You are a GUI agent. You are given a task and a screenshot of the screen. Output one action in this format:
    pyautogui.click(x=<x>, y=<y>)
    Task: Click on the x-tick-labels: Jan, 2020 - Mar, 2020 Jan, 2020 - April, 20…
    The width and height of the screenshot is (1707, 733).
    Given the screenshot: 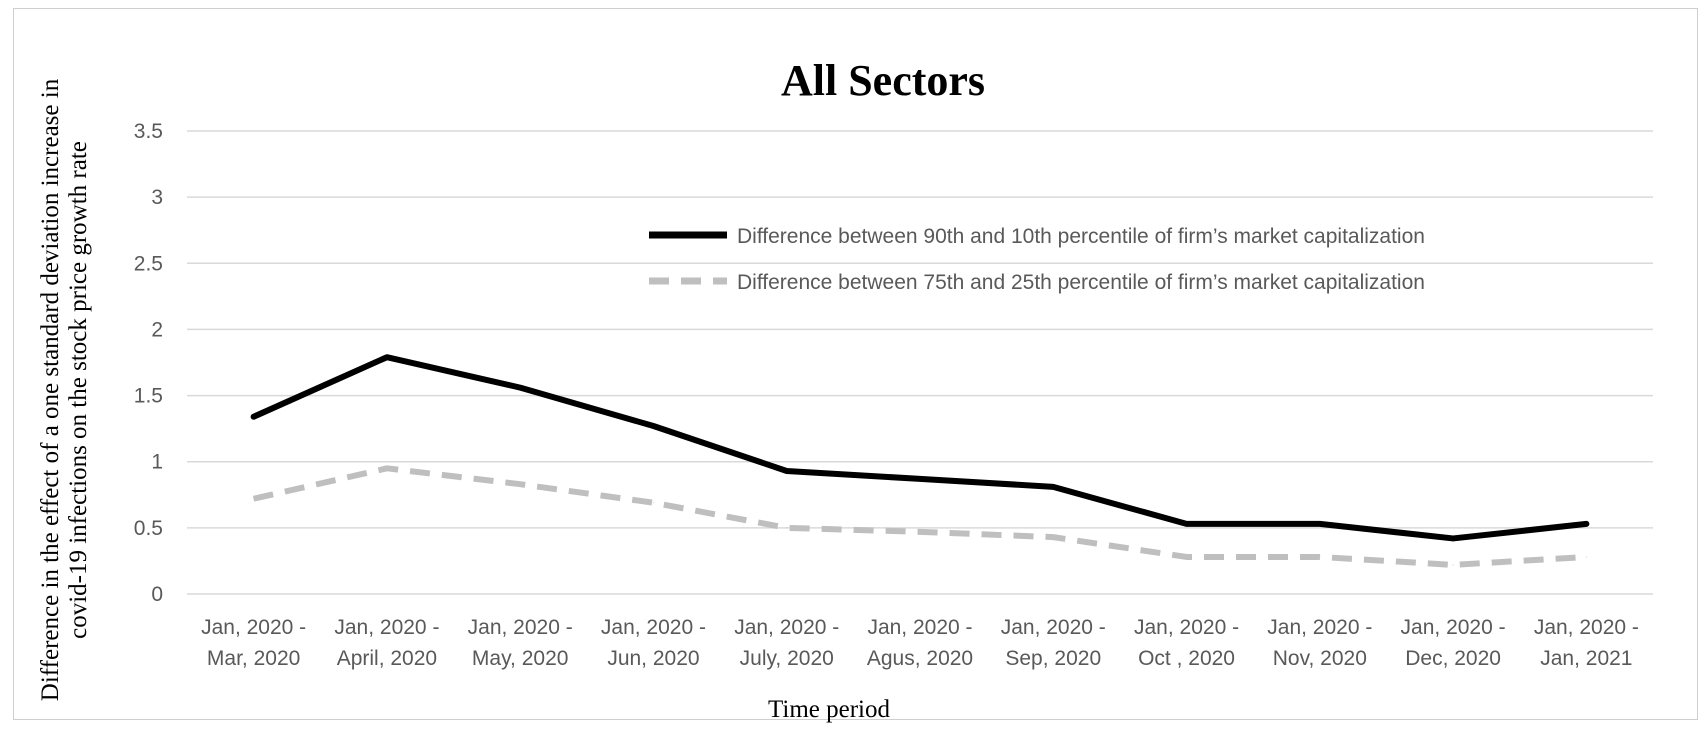 What is the action you would take?
    pyautogui.click(x=920, y=643)
    